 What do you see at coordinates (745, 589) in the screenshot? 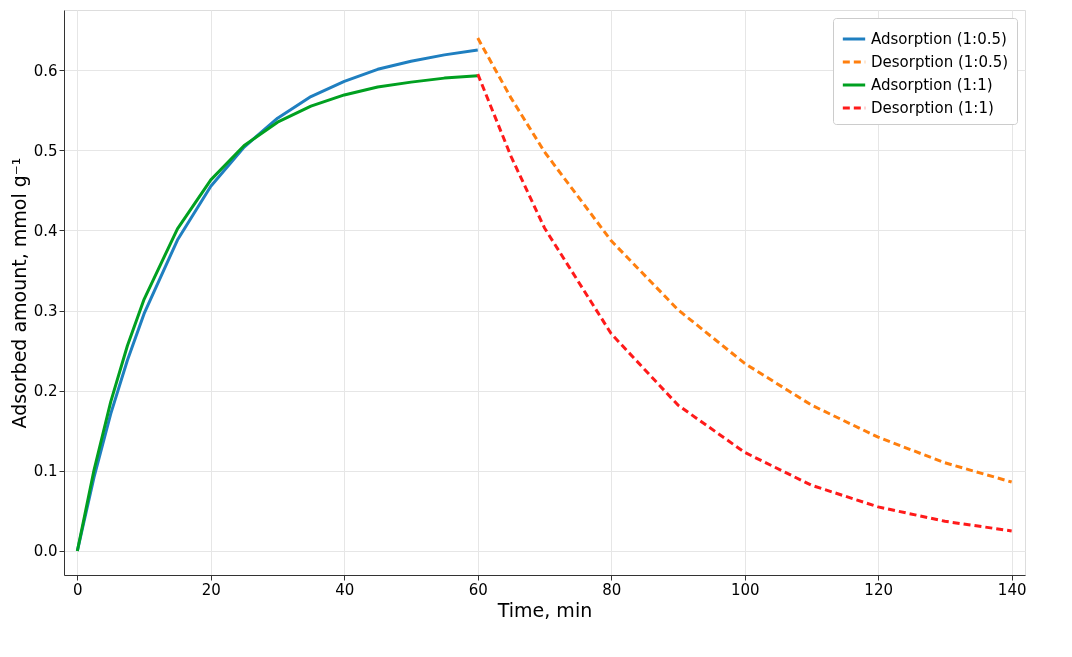
I see `x-tick-label: 100` at bounding box center [745, 589].